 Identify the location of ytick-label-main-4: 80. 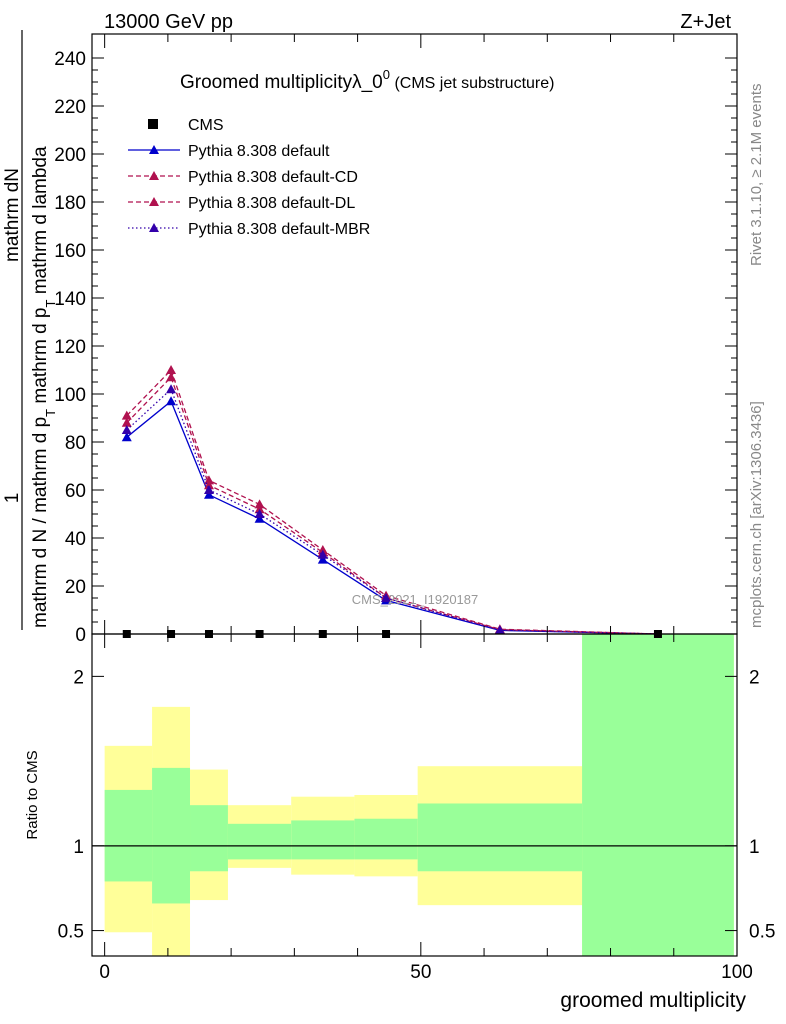
(75, 443).